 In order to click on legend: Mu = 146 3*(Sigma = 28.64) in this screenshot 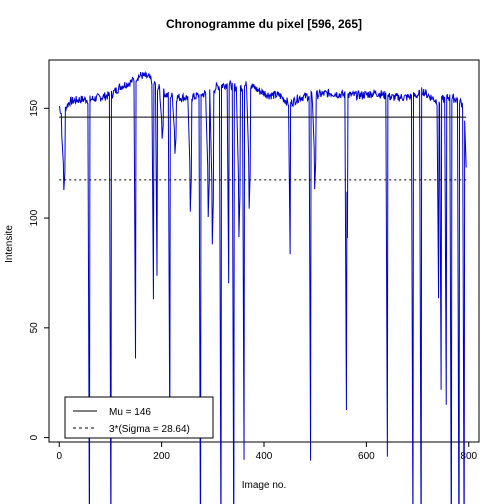, I will do `click(139, 417)`.